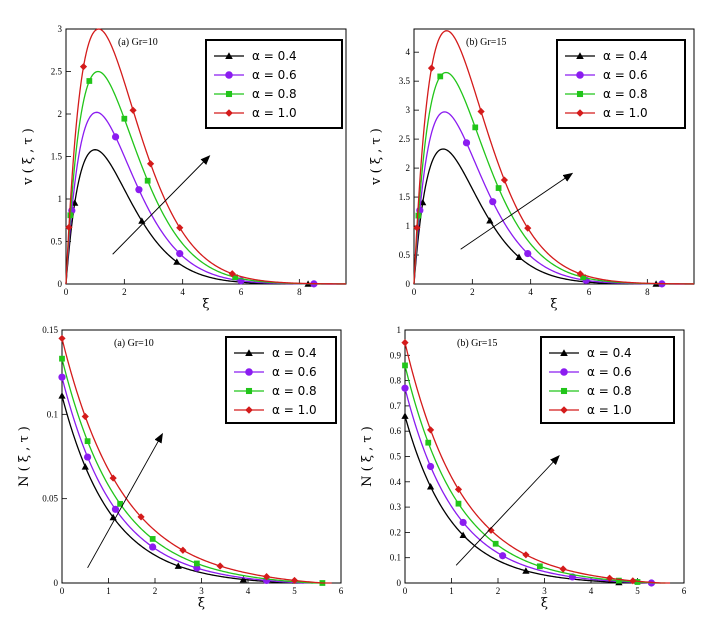 The height and width of the screenshot is (631, 714). What do you see at coordinates (399, 583) in the screenshot?
I see `y-tick-label: 0` at bounding box center [399, 583].